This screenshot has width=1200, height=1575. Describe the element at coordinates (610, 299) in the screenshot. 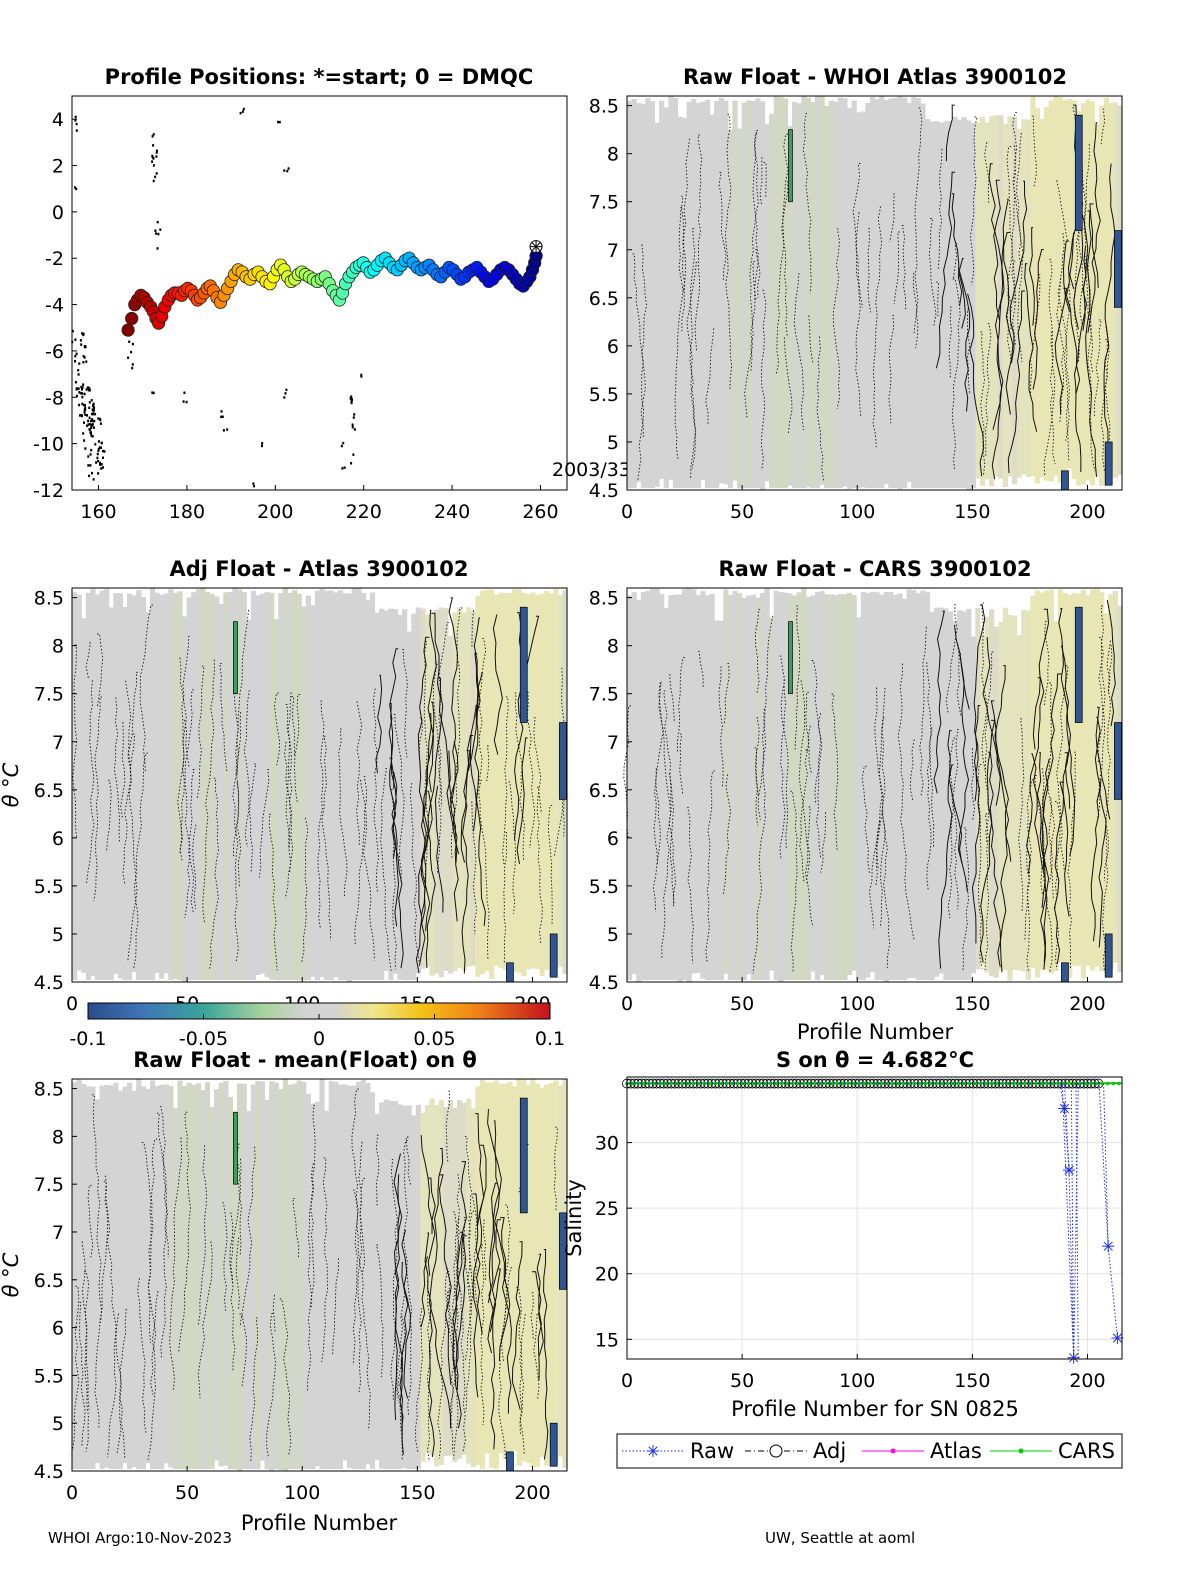

I see `raw-atlas-y-ticks: 8.5 8 7.5 7 6.5 6 5.5 5 4.5` at that location.